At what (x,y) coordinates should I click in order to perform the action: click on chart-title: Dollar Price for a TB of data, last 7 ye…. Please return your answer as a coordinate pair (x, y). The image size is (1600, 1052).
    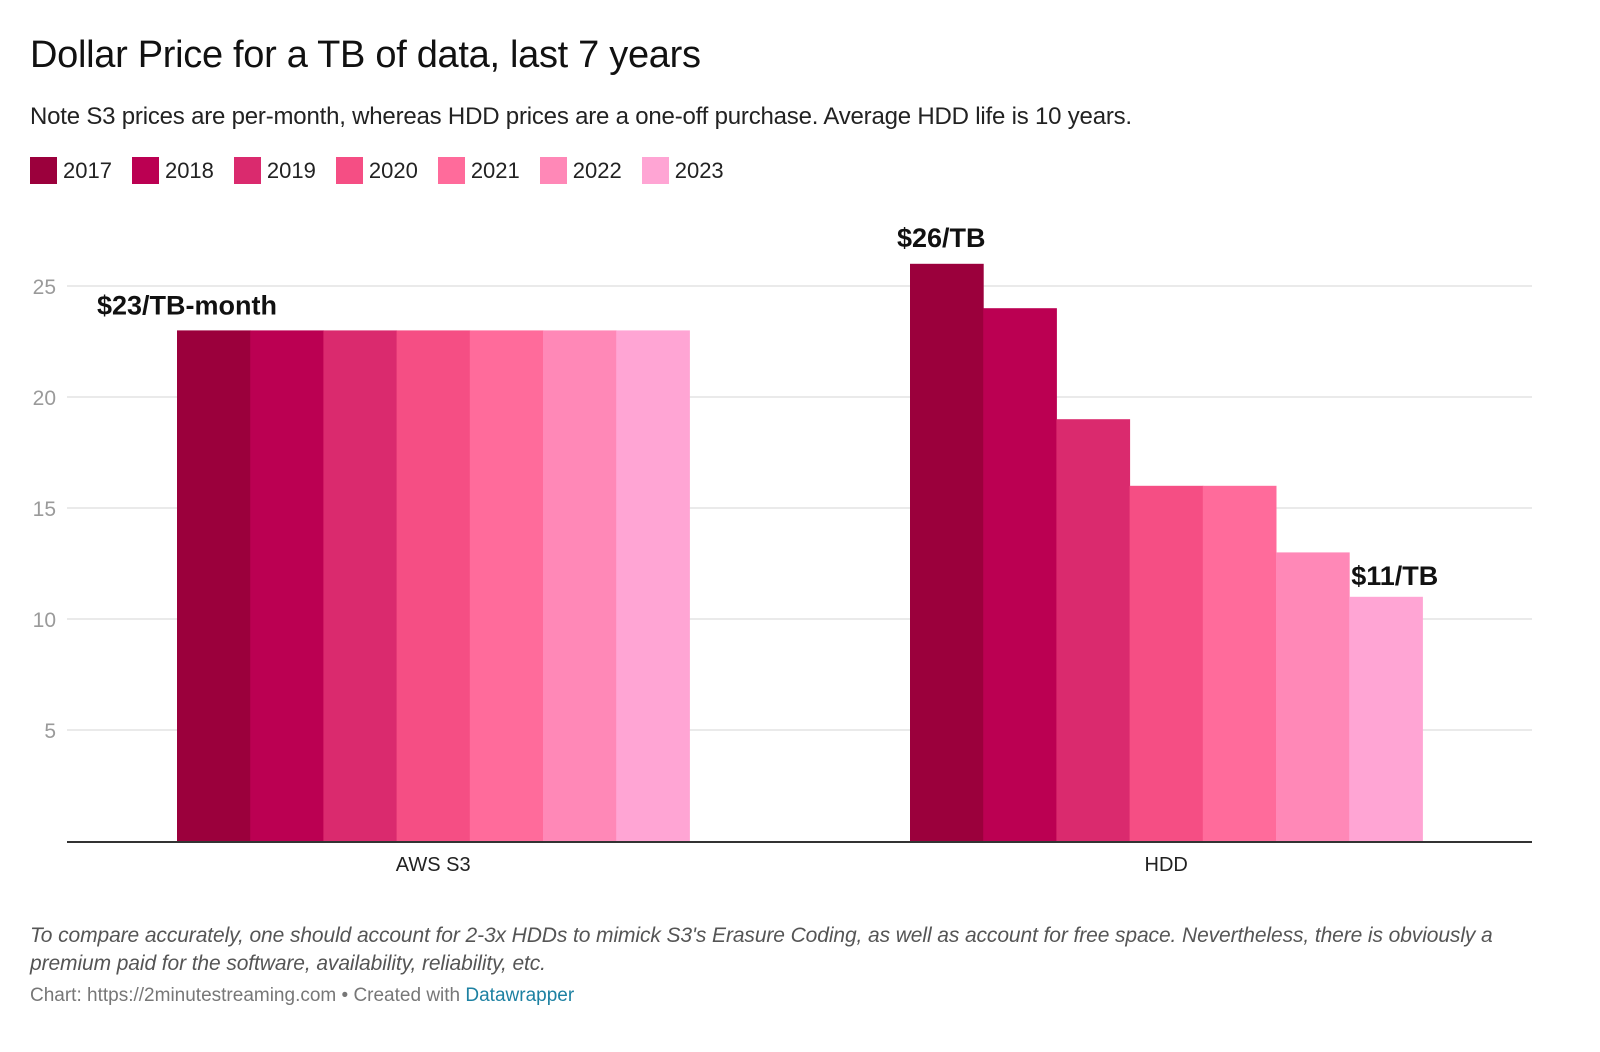
    Looking at the image, I should click on (365, 55).